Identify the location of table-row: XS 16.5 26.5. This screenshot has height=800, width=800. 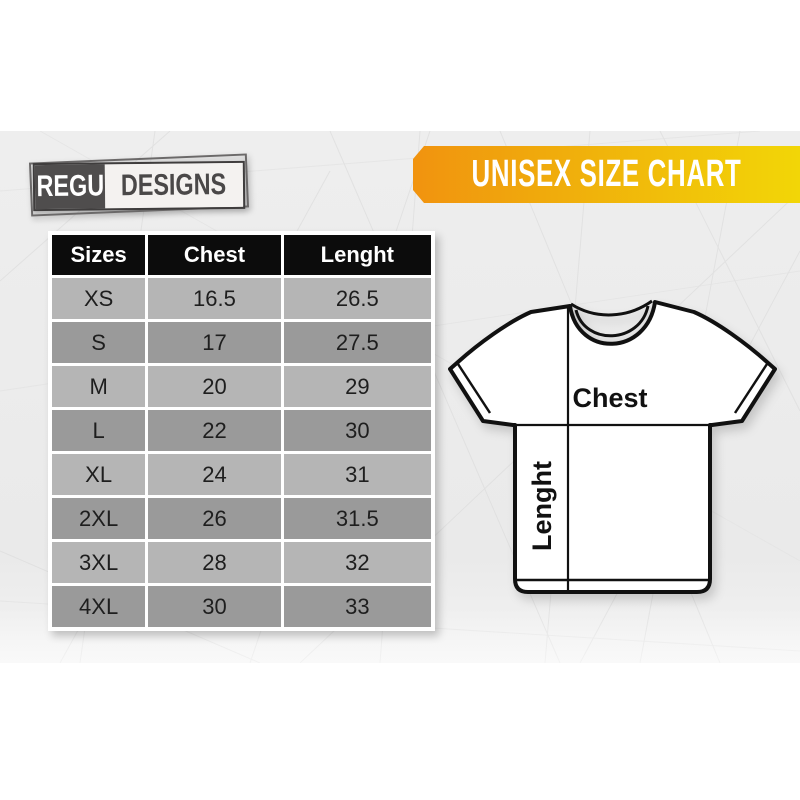
(241, 298).